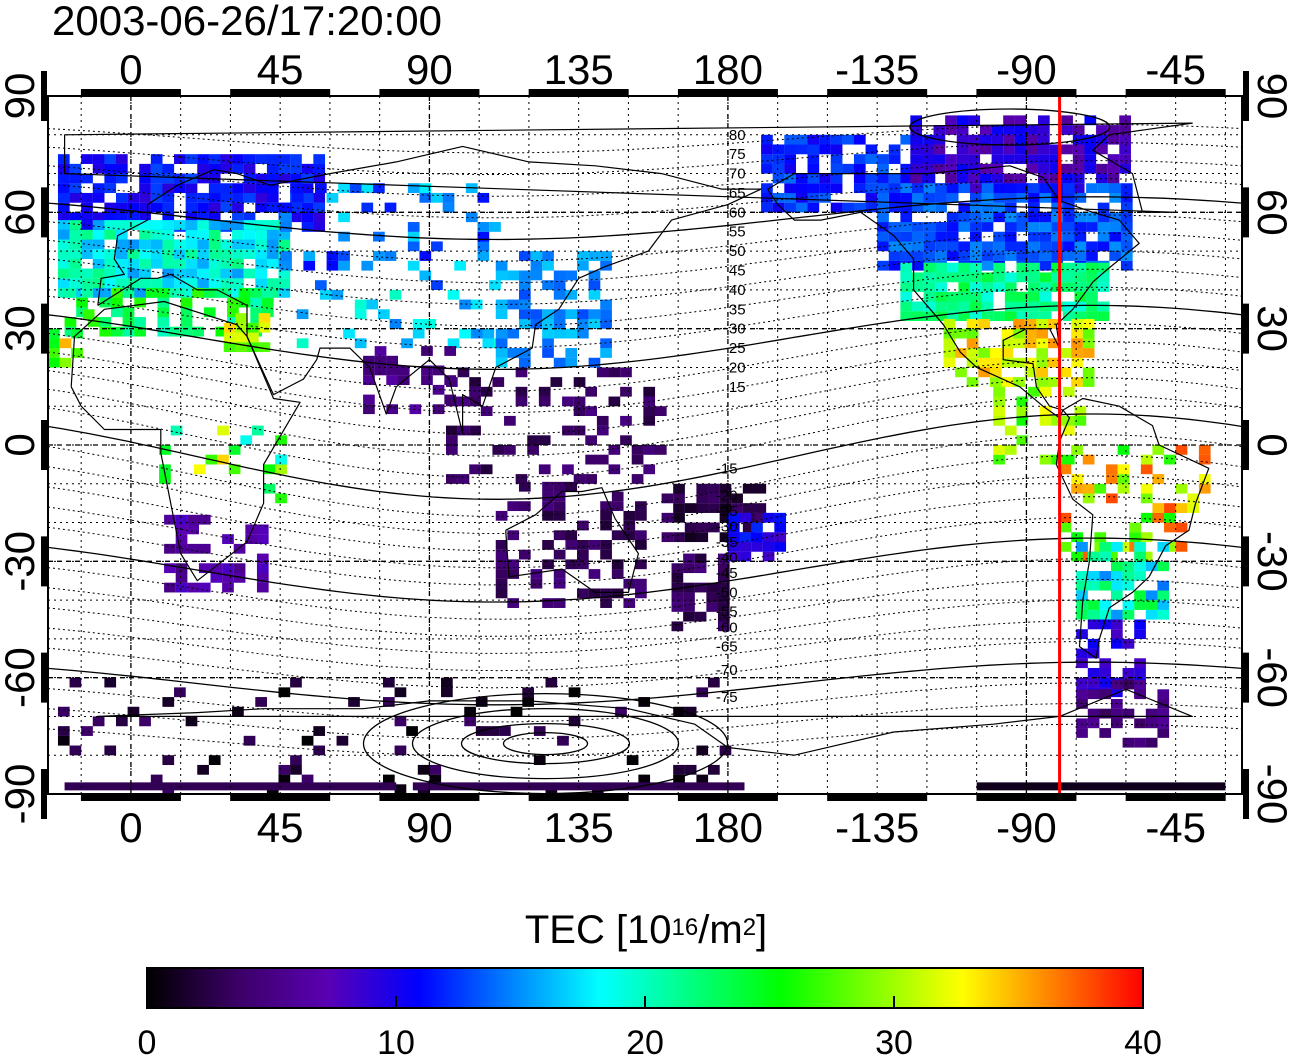 The image size is (1292, 1057). Describe the element at coordinates (737, 232) in the screenshot. I see `contour-label-north: 55` at that location.